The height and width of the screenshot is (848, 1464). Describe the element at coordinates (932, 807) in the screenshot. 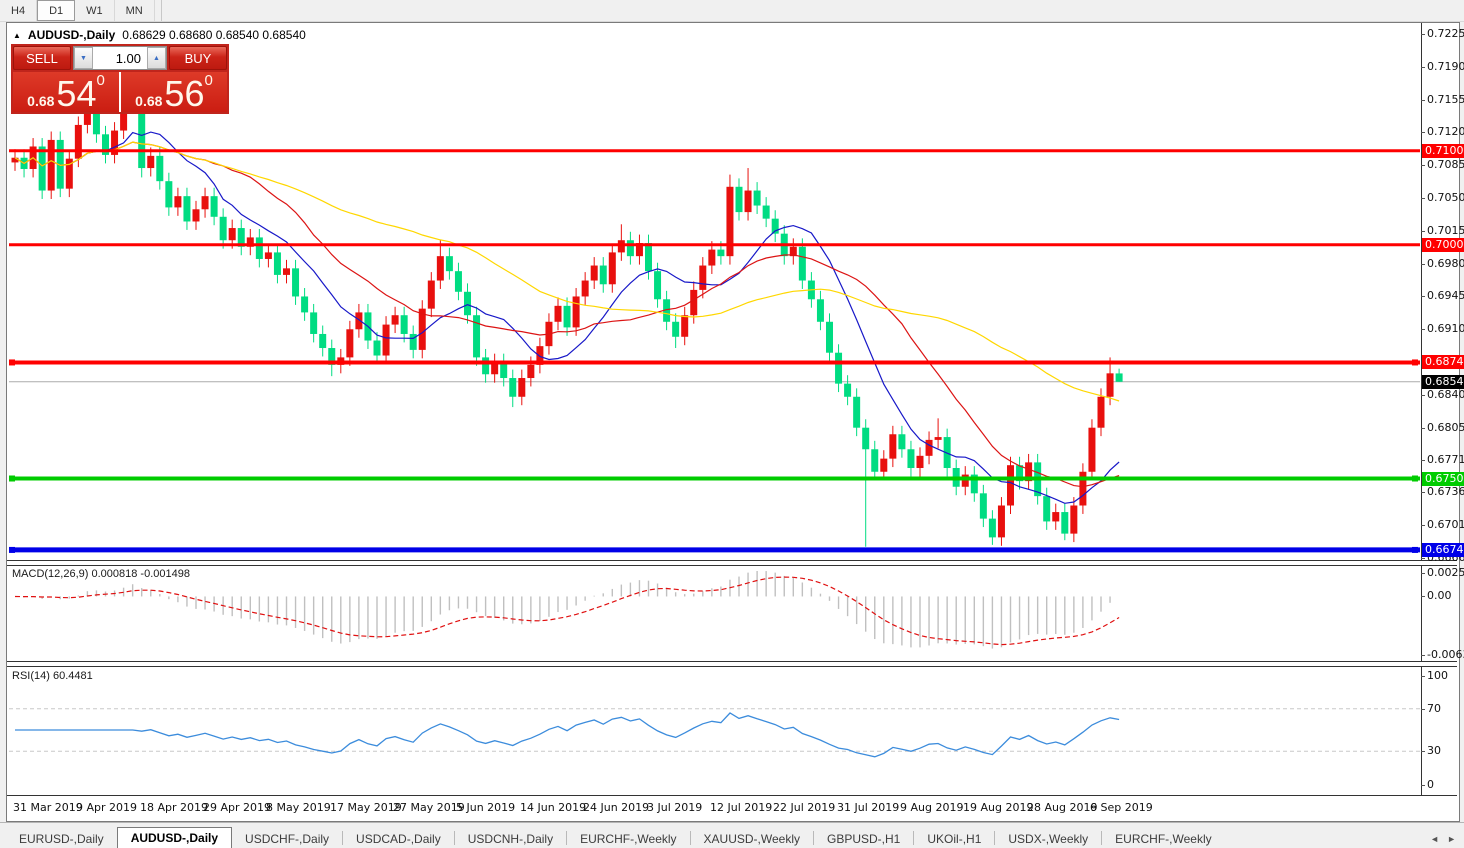

I see `date-axis-label: 9 Aug 2019` at that location.